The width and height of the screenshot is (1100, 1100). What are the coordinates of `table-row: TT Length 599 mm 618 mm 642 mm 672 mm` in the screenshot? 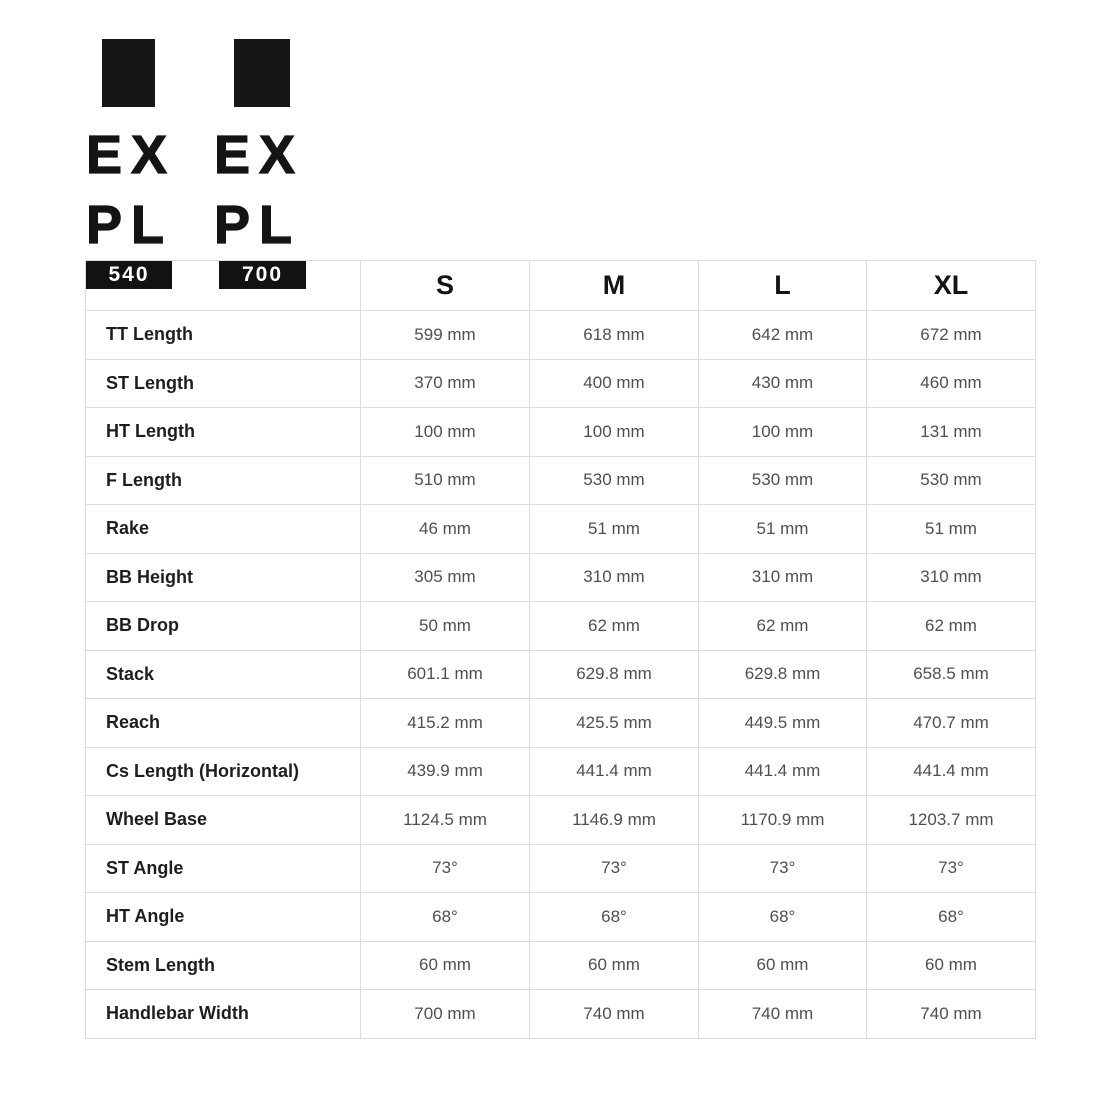 It's located at (560, 335).